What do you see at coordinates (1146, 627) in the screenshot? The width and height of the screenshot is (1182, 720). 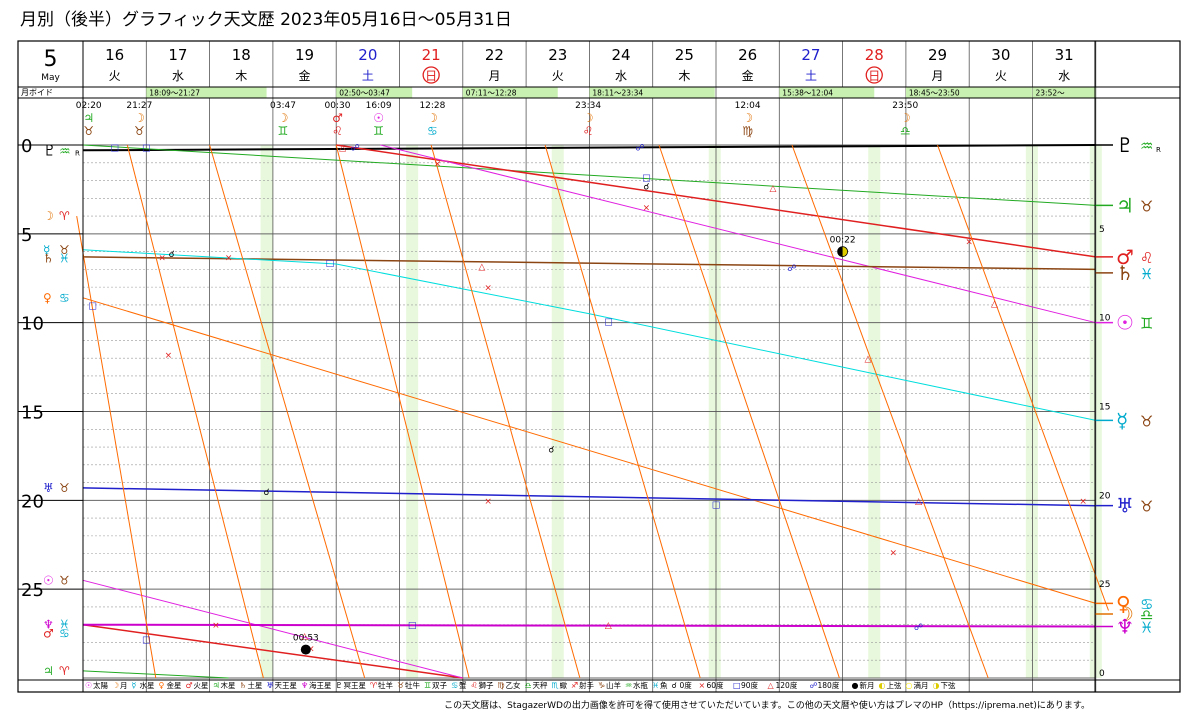 I see `right-sign-glyph: ♓` at bounding box center [1146, 627].